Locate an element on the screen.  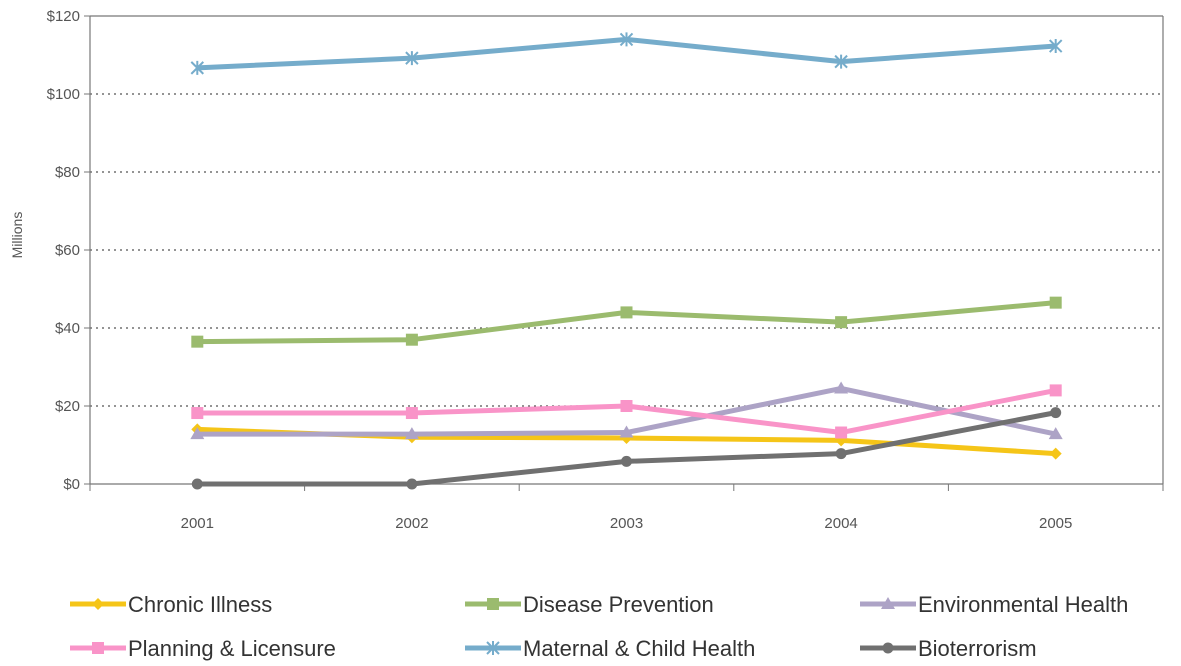
legend-label: Bioterrorism is located at coordinates (977, 648).